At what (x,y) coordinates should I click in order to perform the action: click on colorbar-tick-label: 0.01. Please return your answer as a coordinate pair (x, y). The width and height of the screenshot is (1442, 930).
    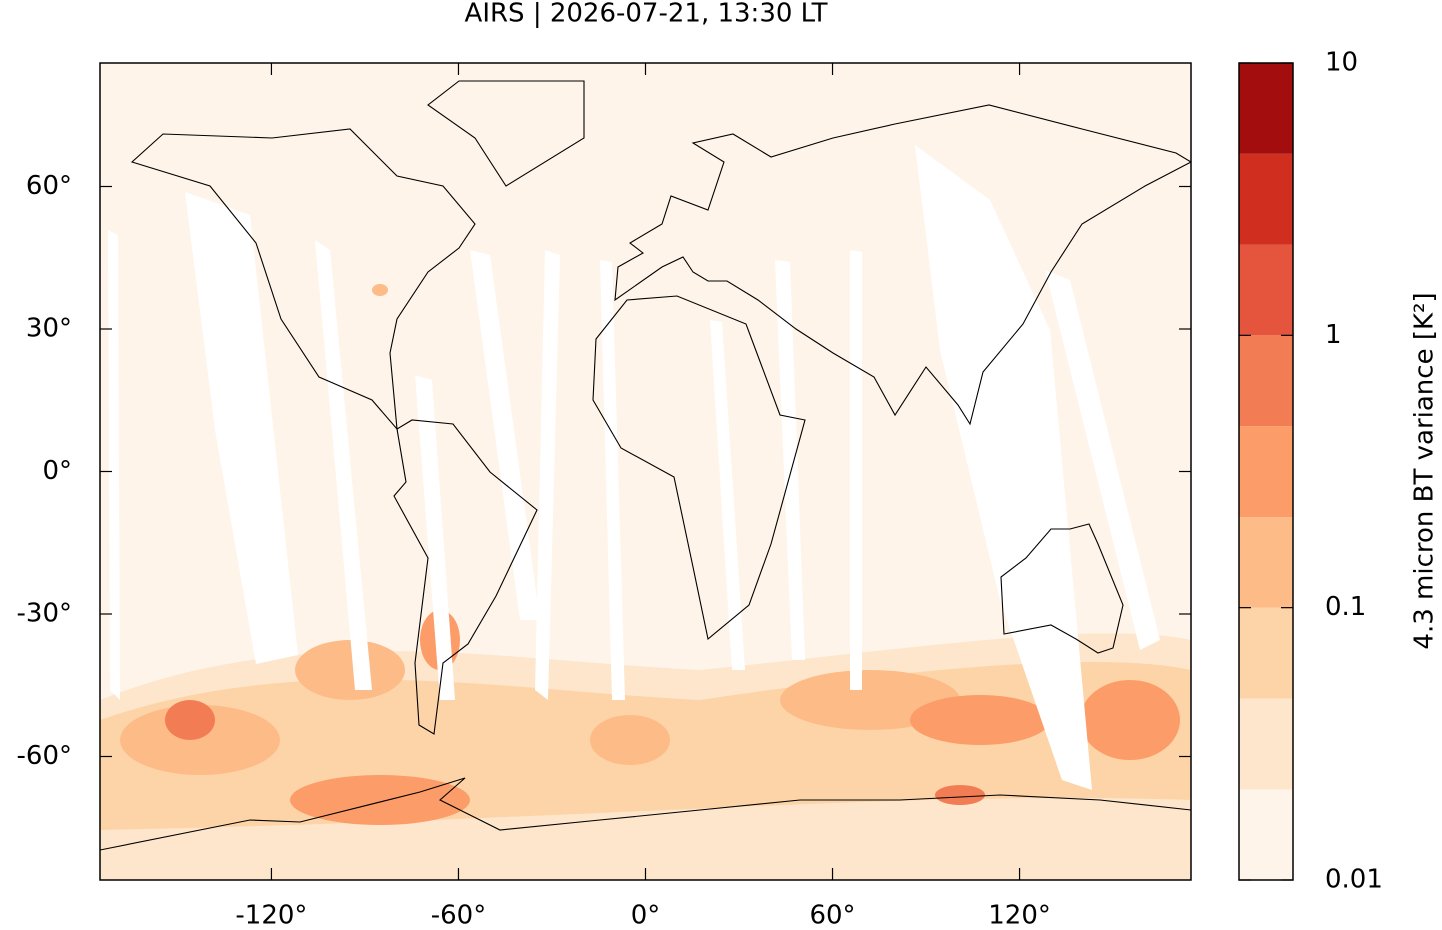
    Looking at the image, I should click on (1354, 880).